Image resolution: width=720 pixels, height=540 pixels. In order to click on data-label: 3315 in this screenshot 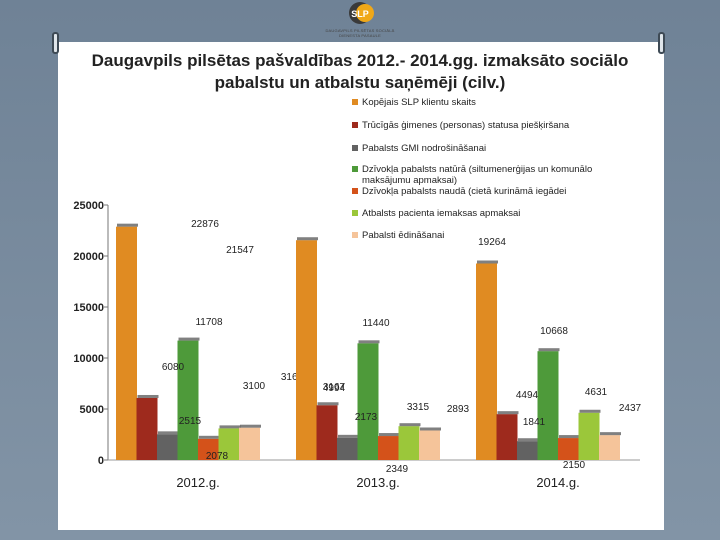, I will do `click(418, 407)`.